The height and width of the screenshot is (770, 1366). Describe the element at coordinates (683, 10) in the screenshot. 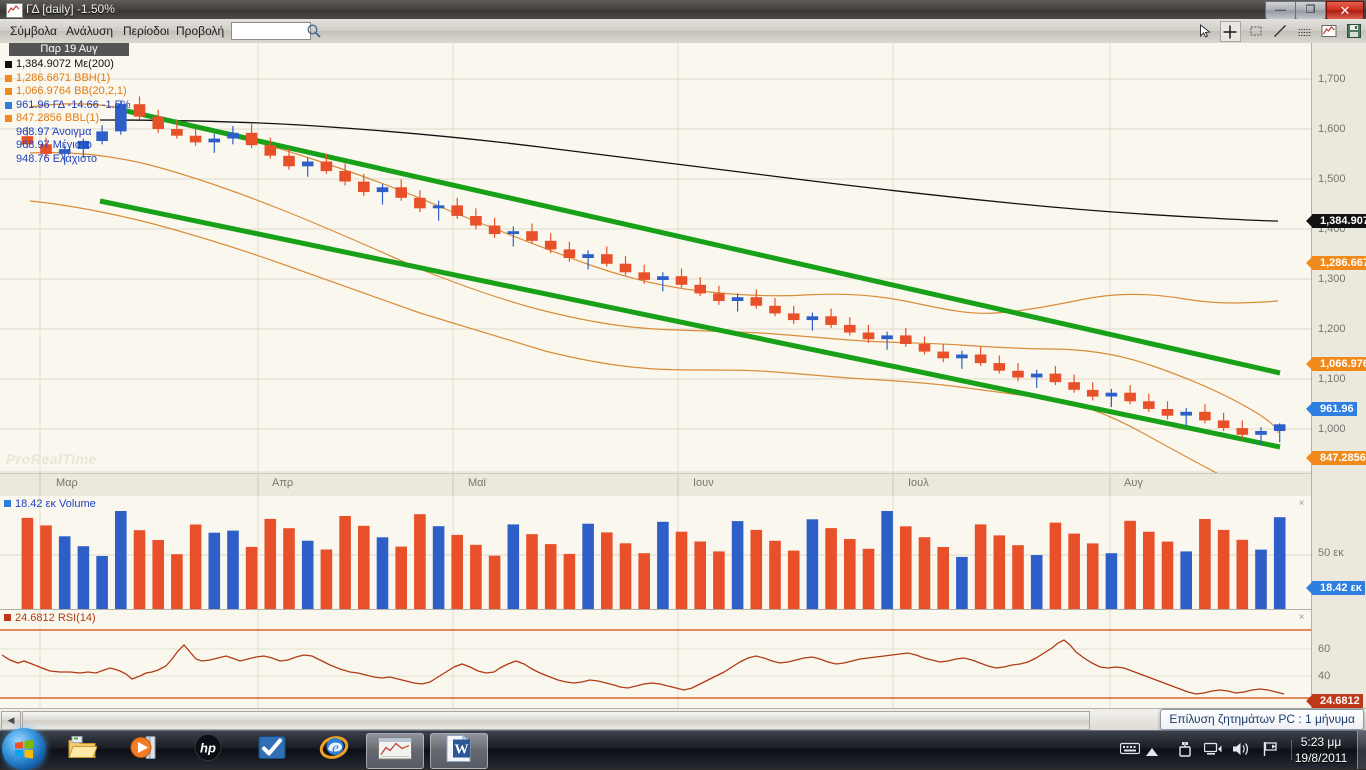

I see `window-titlebar: ΓΔ [daily] -1.50% — ❐ ✕` at that location.